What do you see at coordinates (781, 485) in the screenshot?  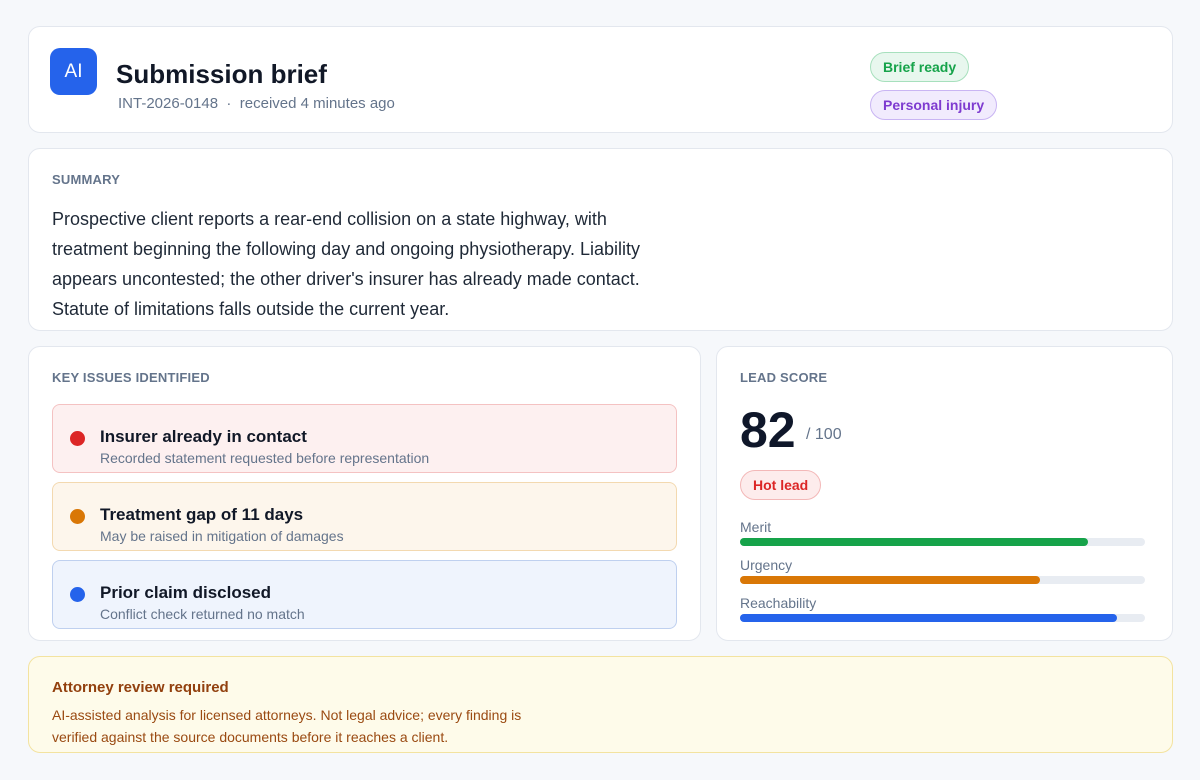 I see `lead-badge: Hot lead` at bounding box center [781, 485].